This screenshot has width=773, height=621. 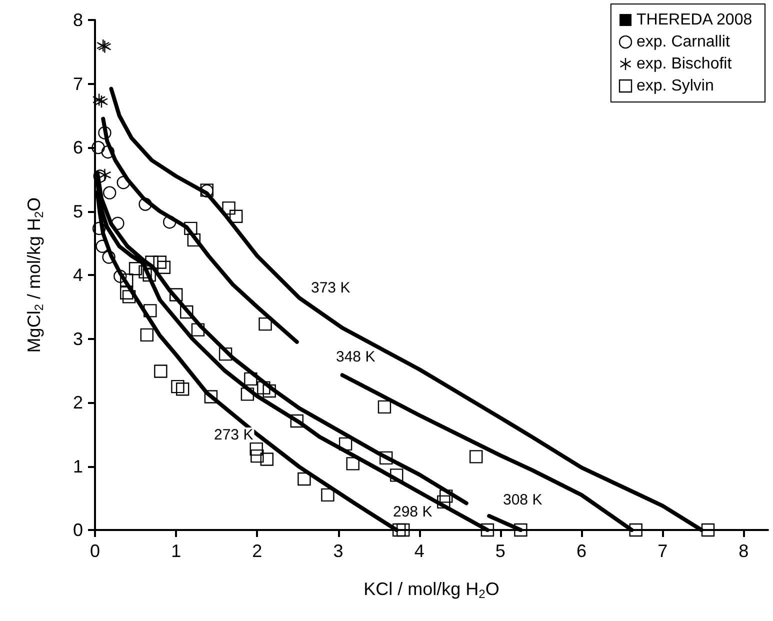 I want to click on annotation: 373 K, so click(x=330, y=288).